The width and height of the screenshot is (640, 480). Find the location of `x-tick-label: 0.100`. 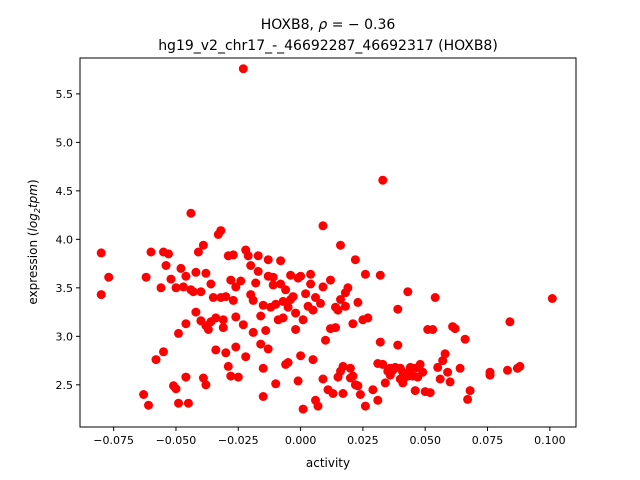

x-tick-label: 0.100 is located at coordinates (550, 440).